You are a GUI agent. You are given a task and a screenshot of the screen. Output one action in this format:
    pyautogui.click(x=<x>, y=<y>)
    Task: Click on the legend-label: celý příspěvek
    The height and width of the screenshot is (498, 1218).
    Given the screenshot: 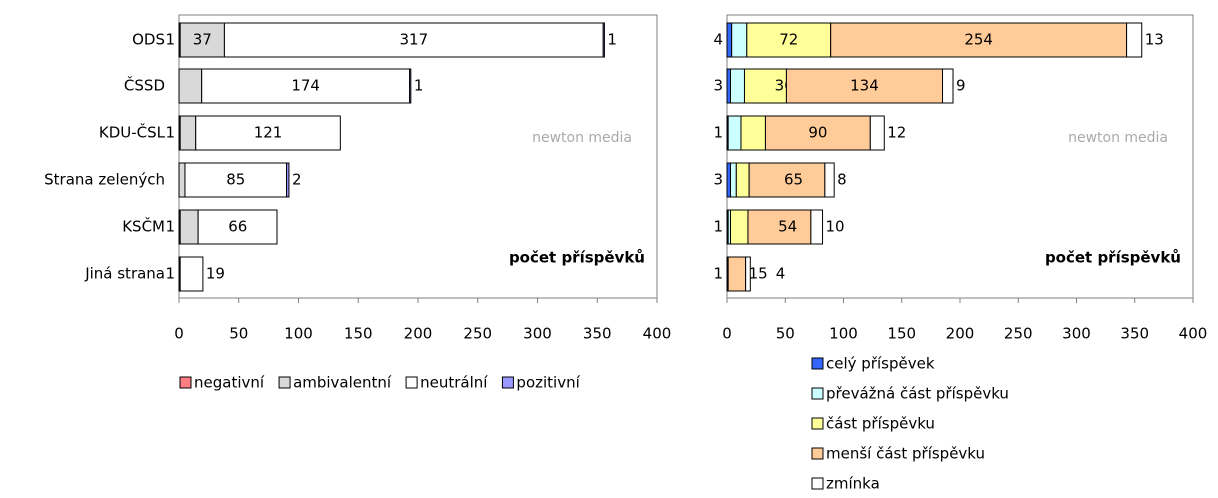 What is the action you would take?
    pyautogui.click(x=880, y=364)
    